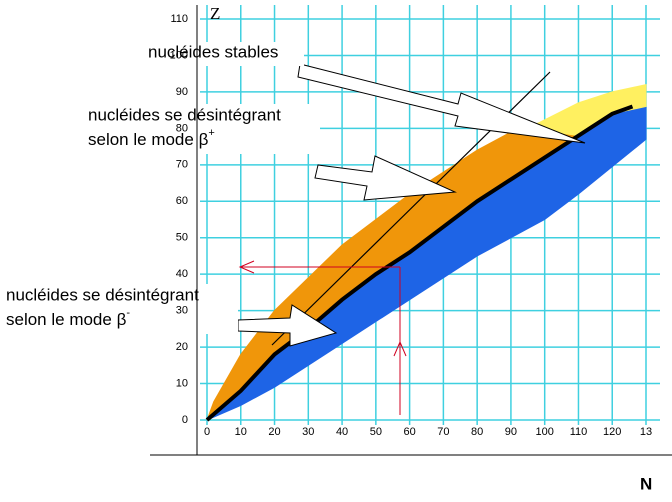  I want to click on y-tick-label: 110, so click(179, 19).